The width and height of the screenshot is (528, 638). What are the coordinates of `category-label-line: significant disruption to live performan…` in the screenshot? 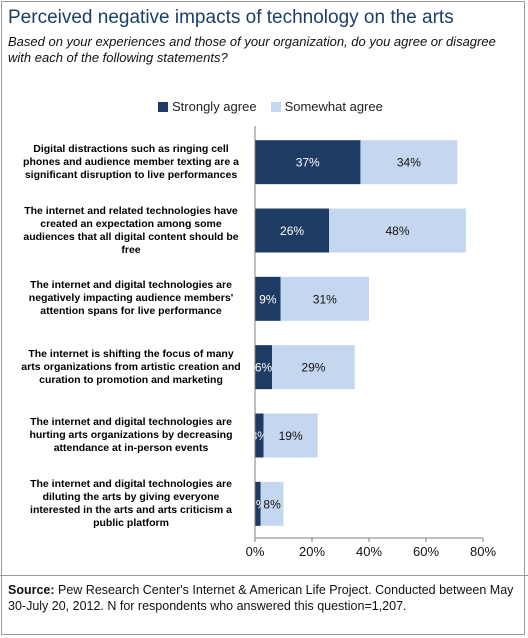 It's located at (131, 174).